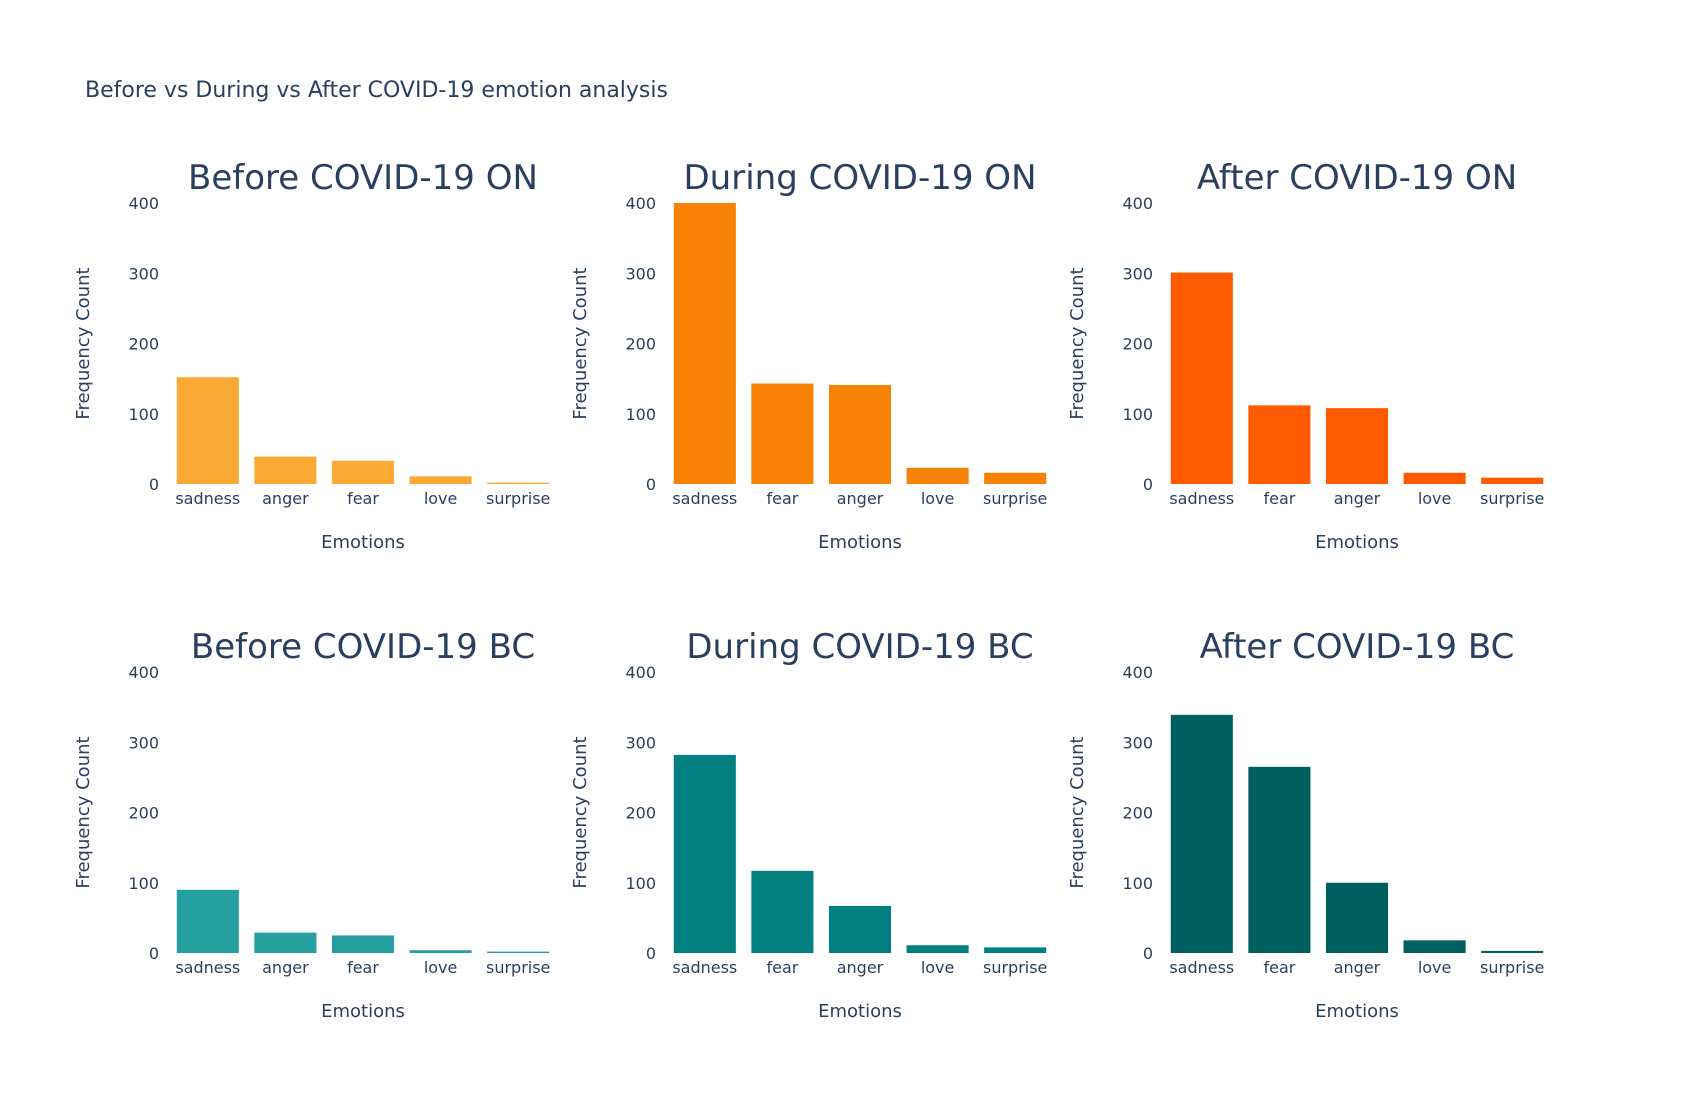  Describe the element at coordinates (363, 178) in the screenshot. I see `chart-0-title: Before COVID-19 ON` at that location.